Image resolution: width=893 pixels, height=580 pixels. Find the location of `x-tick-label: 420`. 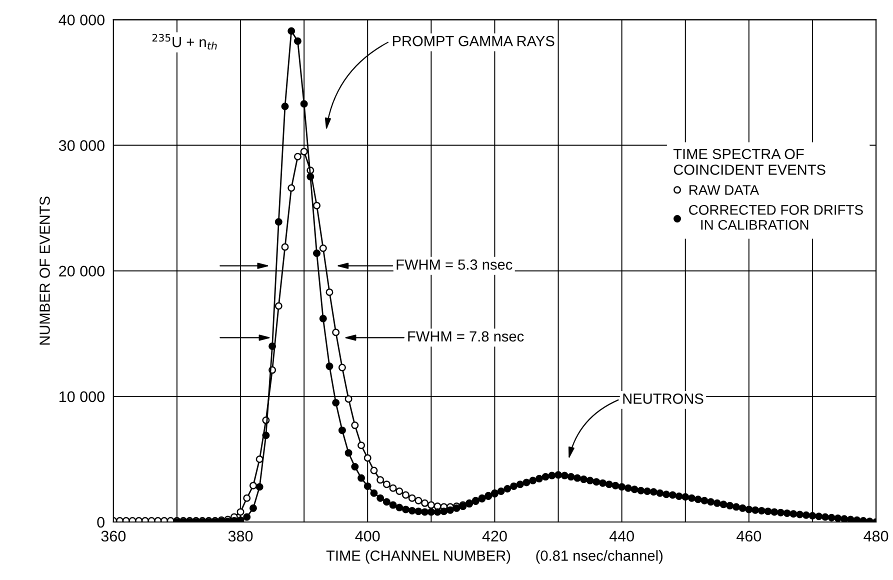

x-tick-label: 420 is located at coordinates (494, 536).